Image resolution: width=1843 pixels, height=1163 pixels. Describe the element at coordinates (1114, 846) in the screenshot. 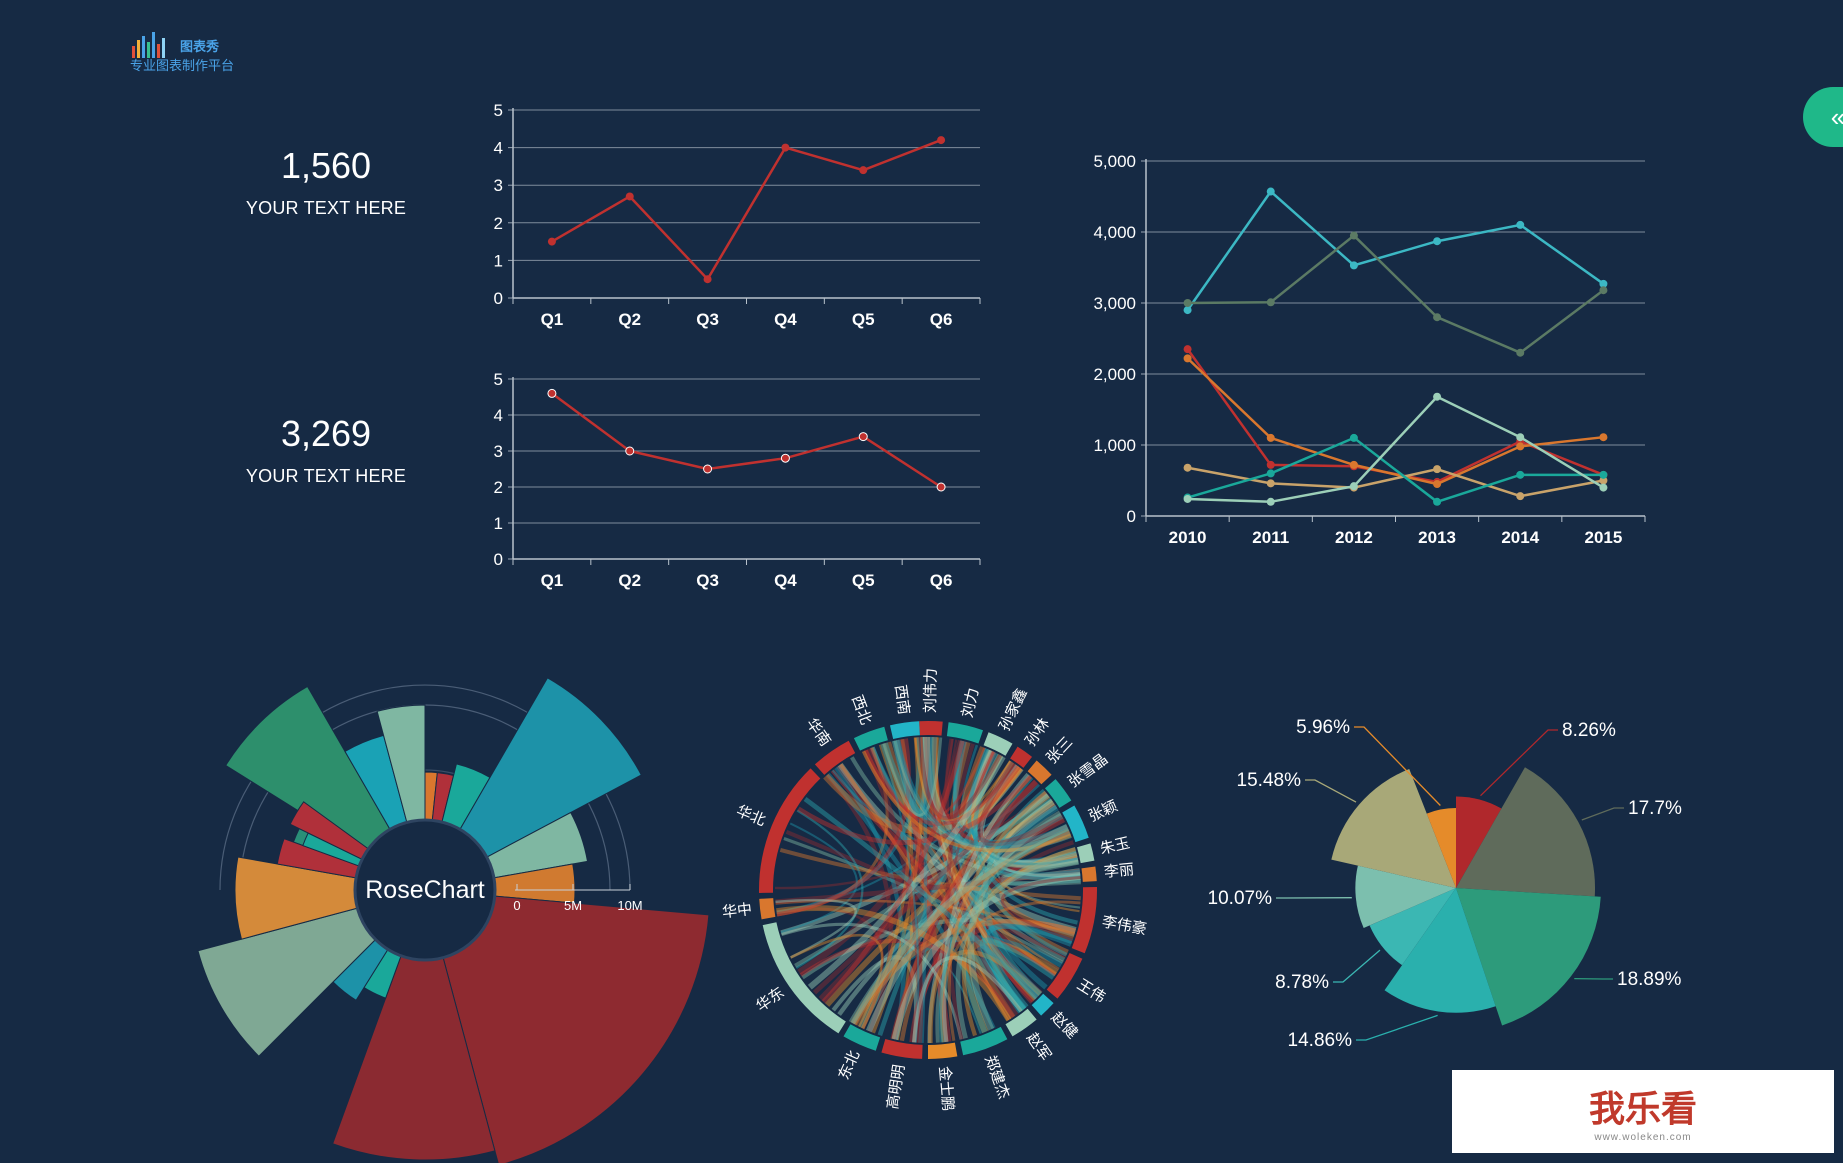

I see `chord-label: 朱玉` at that location.